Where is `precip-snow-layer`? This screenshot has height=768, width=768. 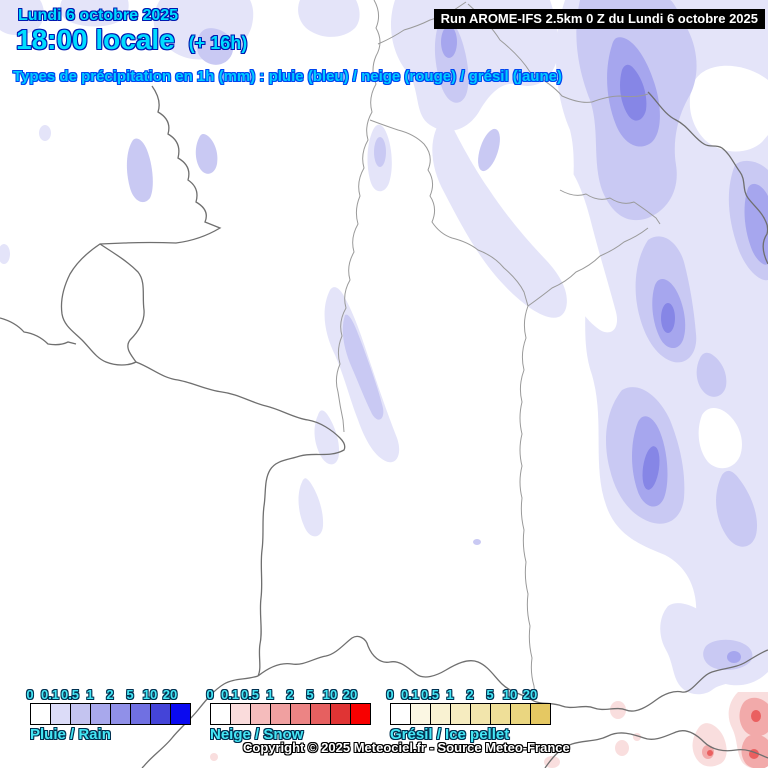 precip-snow-layer is located at coordinates (489, 730).